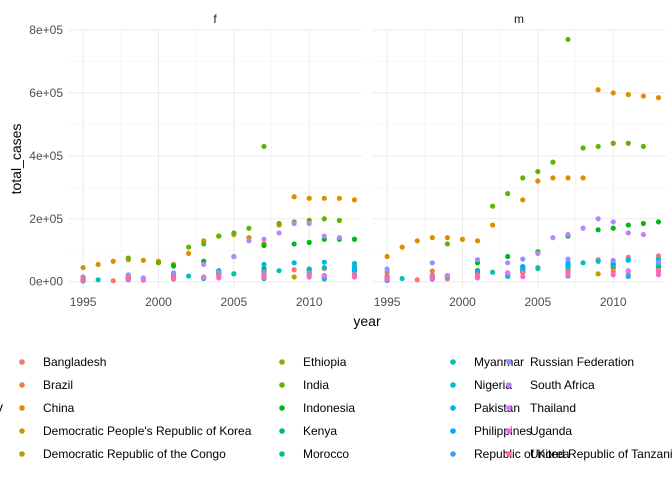  What do you see at coordinates (317, 408) in the screenshot?
I see `legend-item: Indonesia` at bounding box center [317, 408].